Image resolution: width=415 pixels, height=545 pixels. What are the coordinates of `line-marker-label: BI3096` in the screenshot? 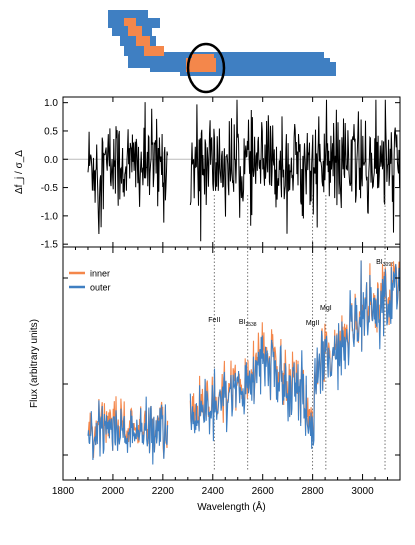 It's located at (385, 263).